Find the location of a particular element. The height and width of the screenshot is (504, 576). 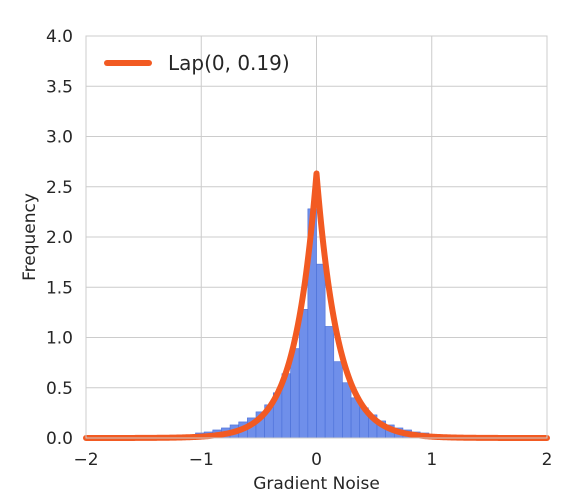

y-tick-label: 3.5 is located at coordinates (59, 87).